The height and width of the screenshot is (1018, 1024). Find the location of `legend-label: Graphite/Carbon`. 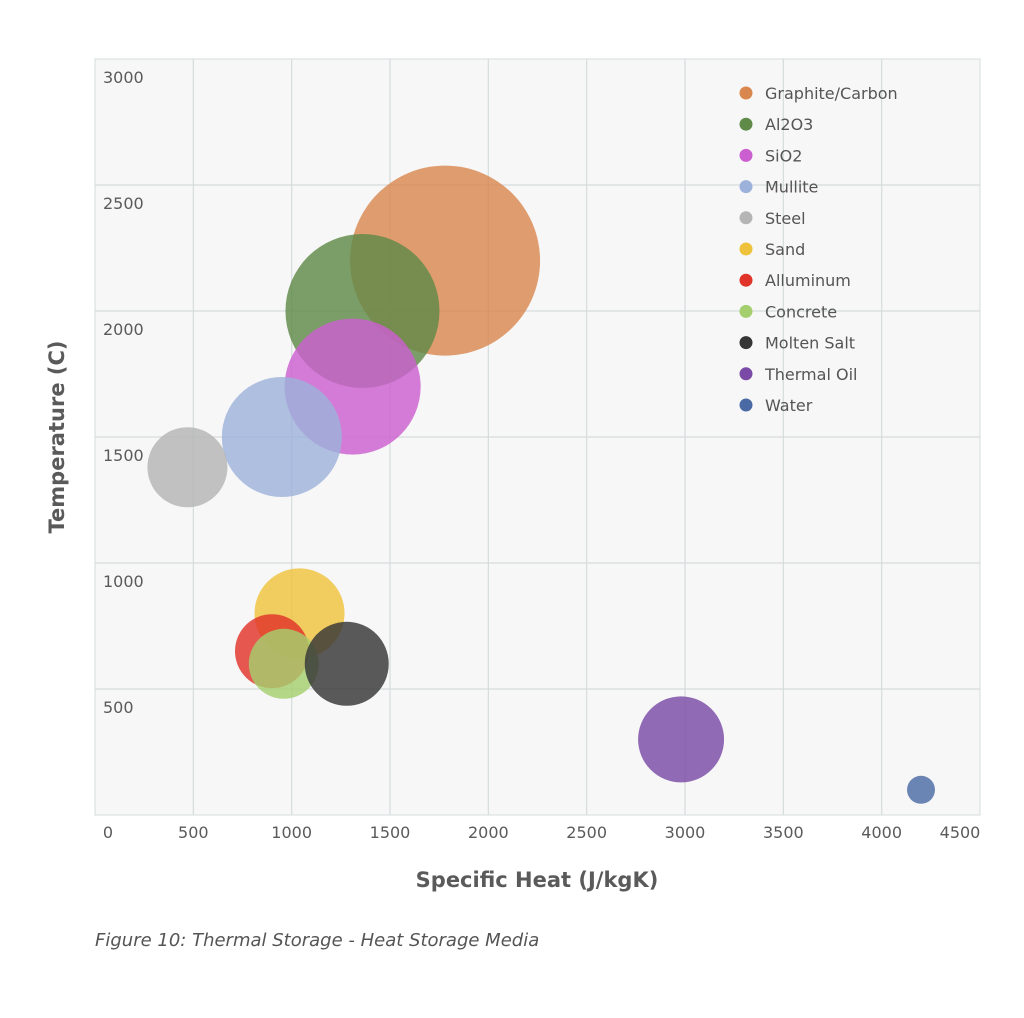

legend-label: Graphite/Carbon is located at coordinates (831, 93).